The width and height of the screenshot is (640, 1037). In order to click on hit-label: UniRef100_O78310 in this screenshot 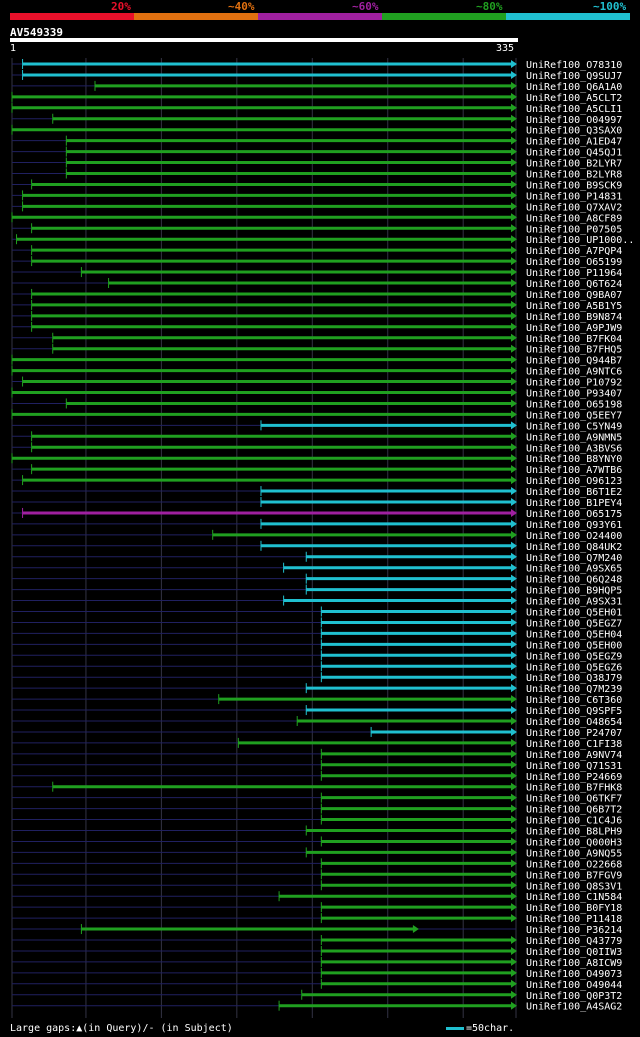, I will do `click(574, 65)`.